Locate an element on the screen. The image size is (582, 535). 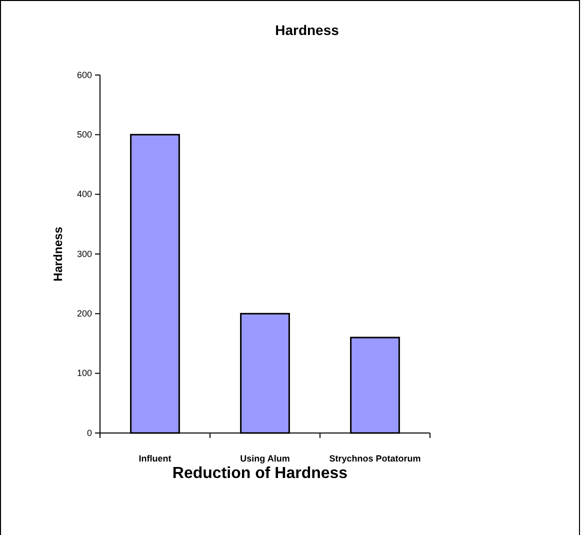
x-tick-label: Using Alum is located at coordinates (265, 458).